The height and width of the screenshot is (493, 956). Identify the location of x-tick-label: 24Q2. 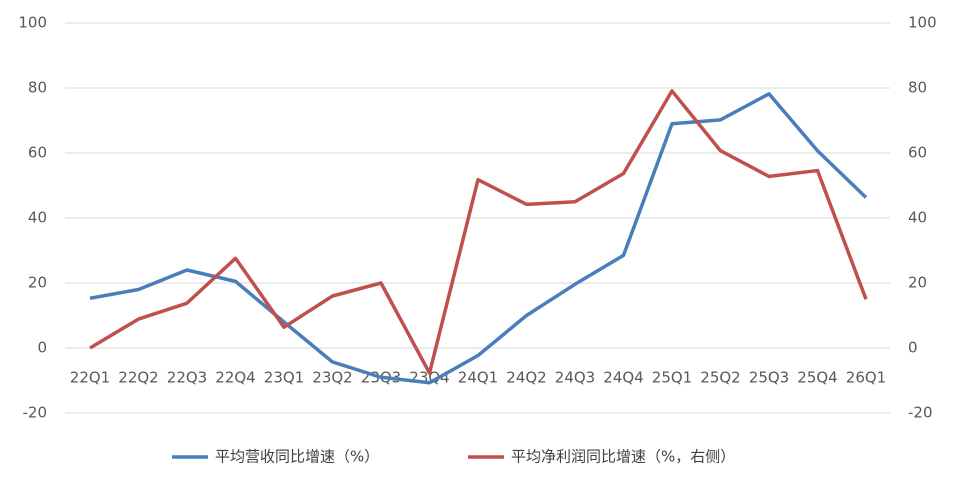
(526, 378).